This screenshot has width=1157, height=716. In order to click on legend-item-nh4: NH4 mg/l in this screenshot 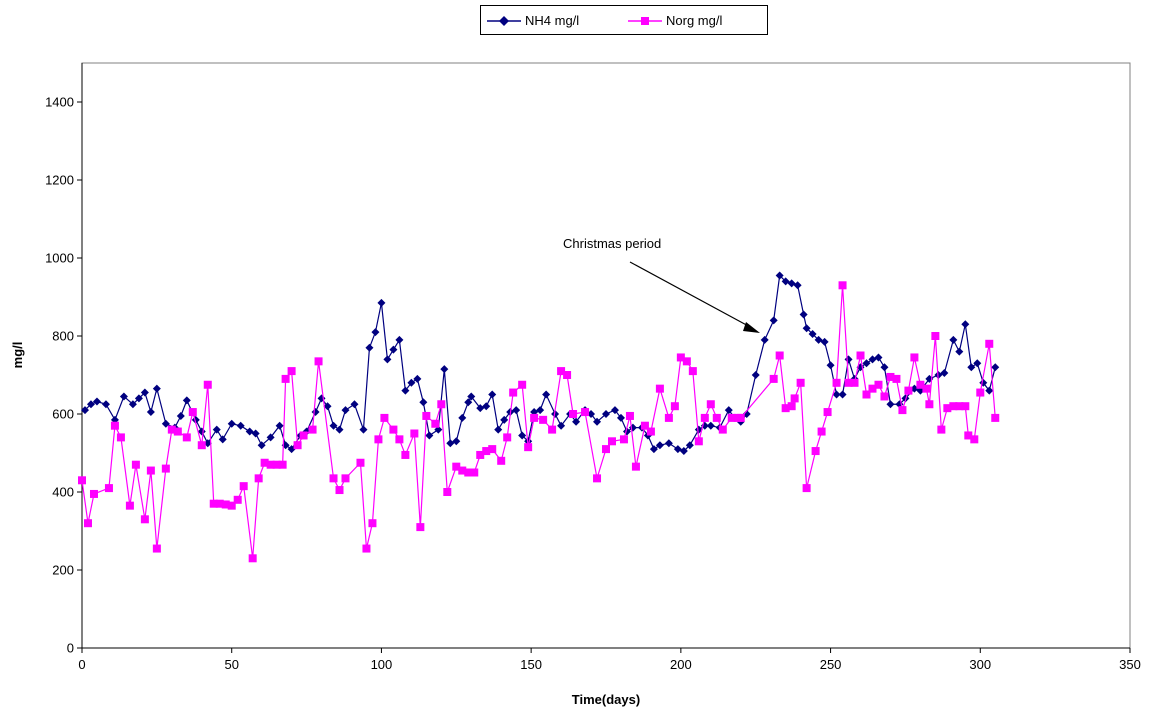, I will do `click(552, 21)`.